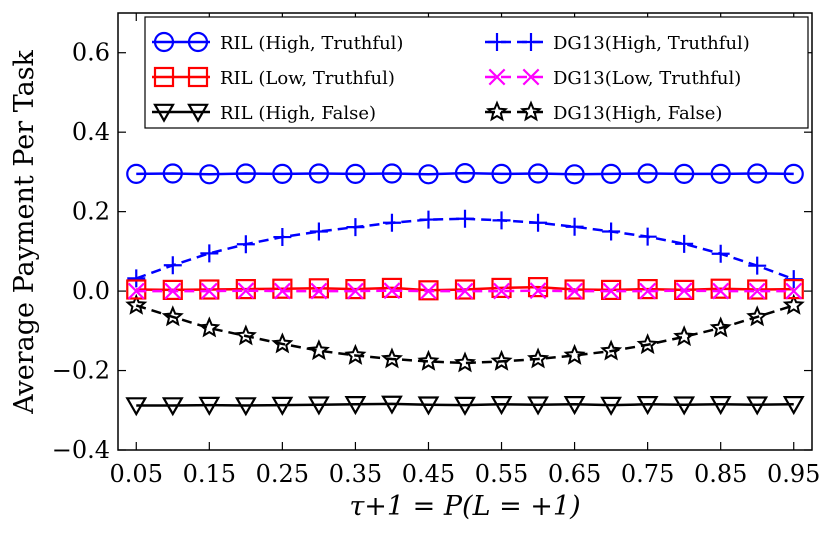 The height and width of the screenshot is (536, 830). What do you see at coordinates (136, 474) in the screenshot?
I see `x-tick-label: 0.05` at bounding box center [136, 474].